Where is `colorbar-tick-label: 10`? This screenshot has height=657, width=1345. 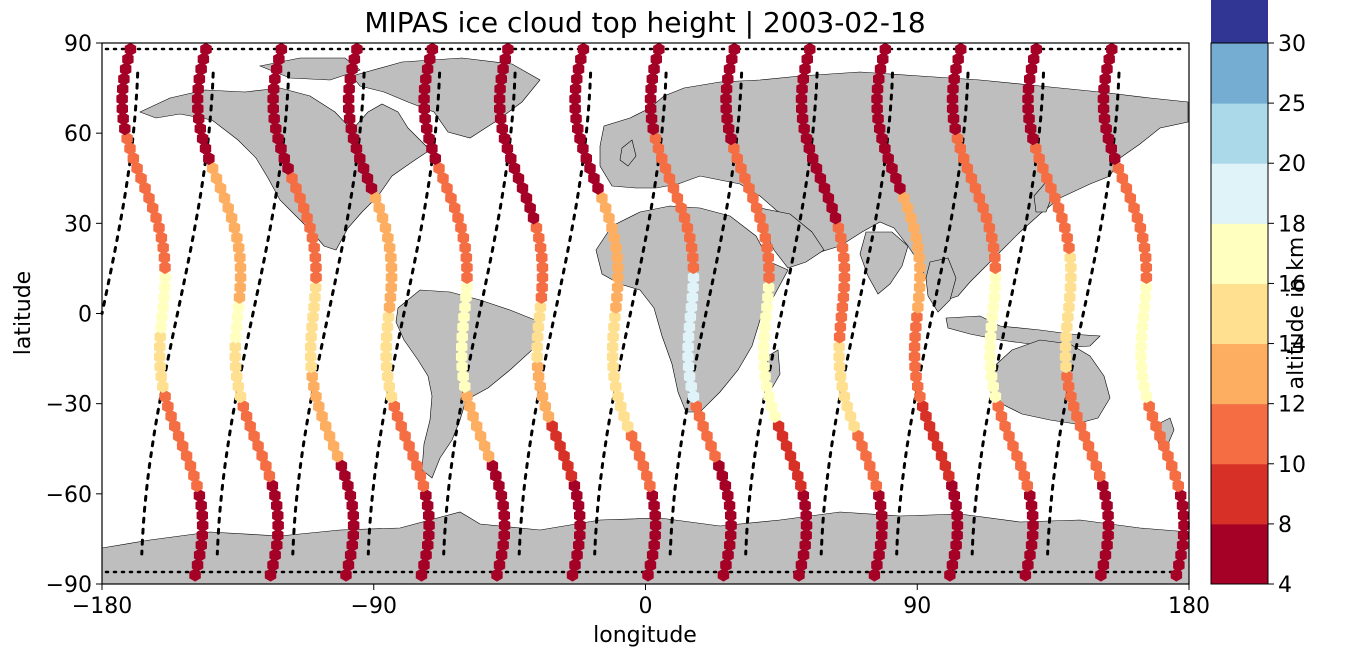
colorbar-tick-label: 10 is located at coordinates (1292, 465).